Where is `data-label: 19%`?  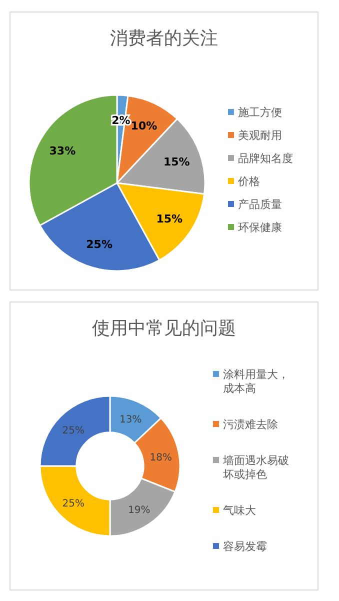 data-label: 19% is located at coordinates (139, 510).